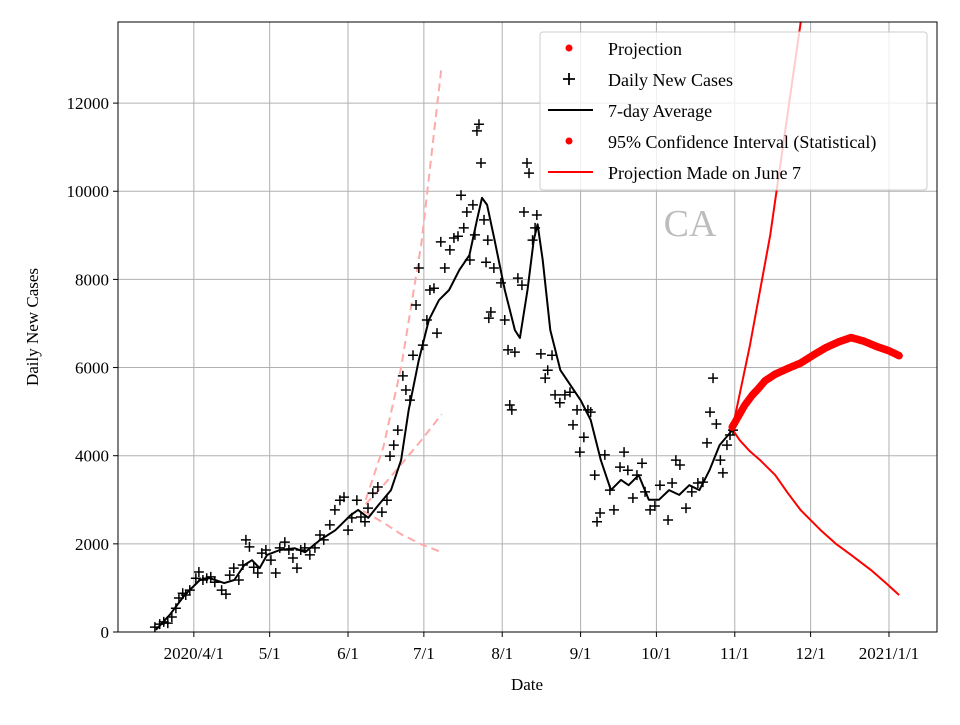 This screenshot has width=960, height=725. What do you see at coordinates (660, 111) in the screenshot?
I see `legend-label-average: 7-day Average` at bounding box center [660, 111].